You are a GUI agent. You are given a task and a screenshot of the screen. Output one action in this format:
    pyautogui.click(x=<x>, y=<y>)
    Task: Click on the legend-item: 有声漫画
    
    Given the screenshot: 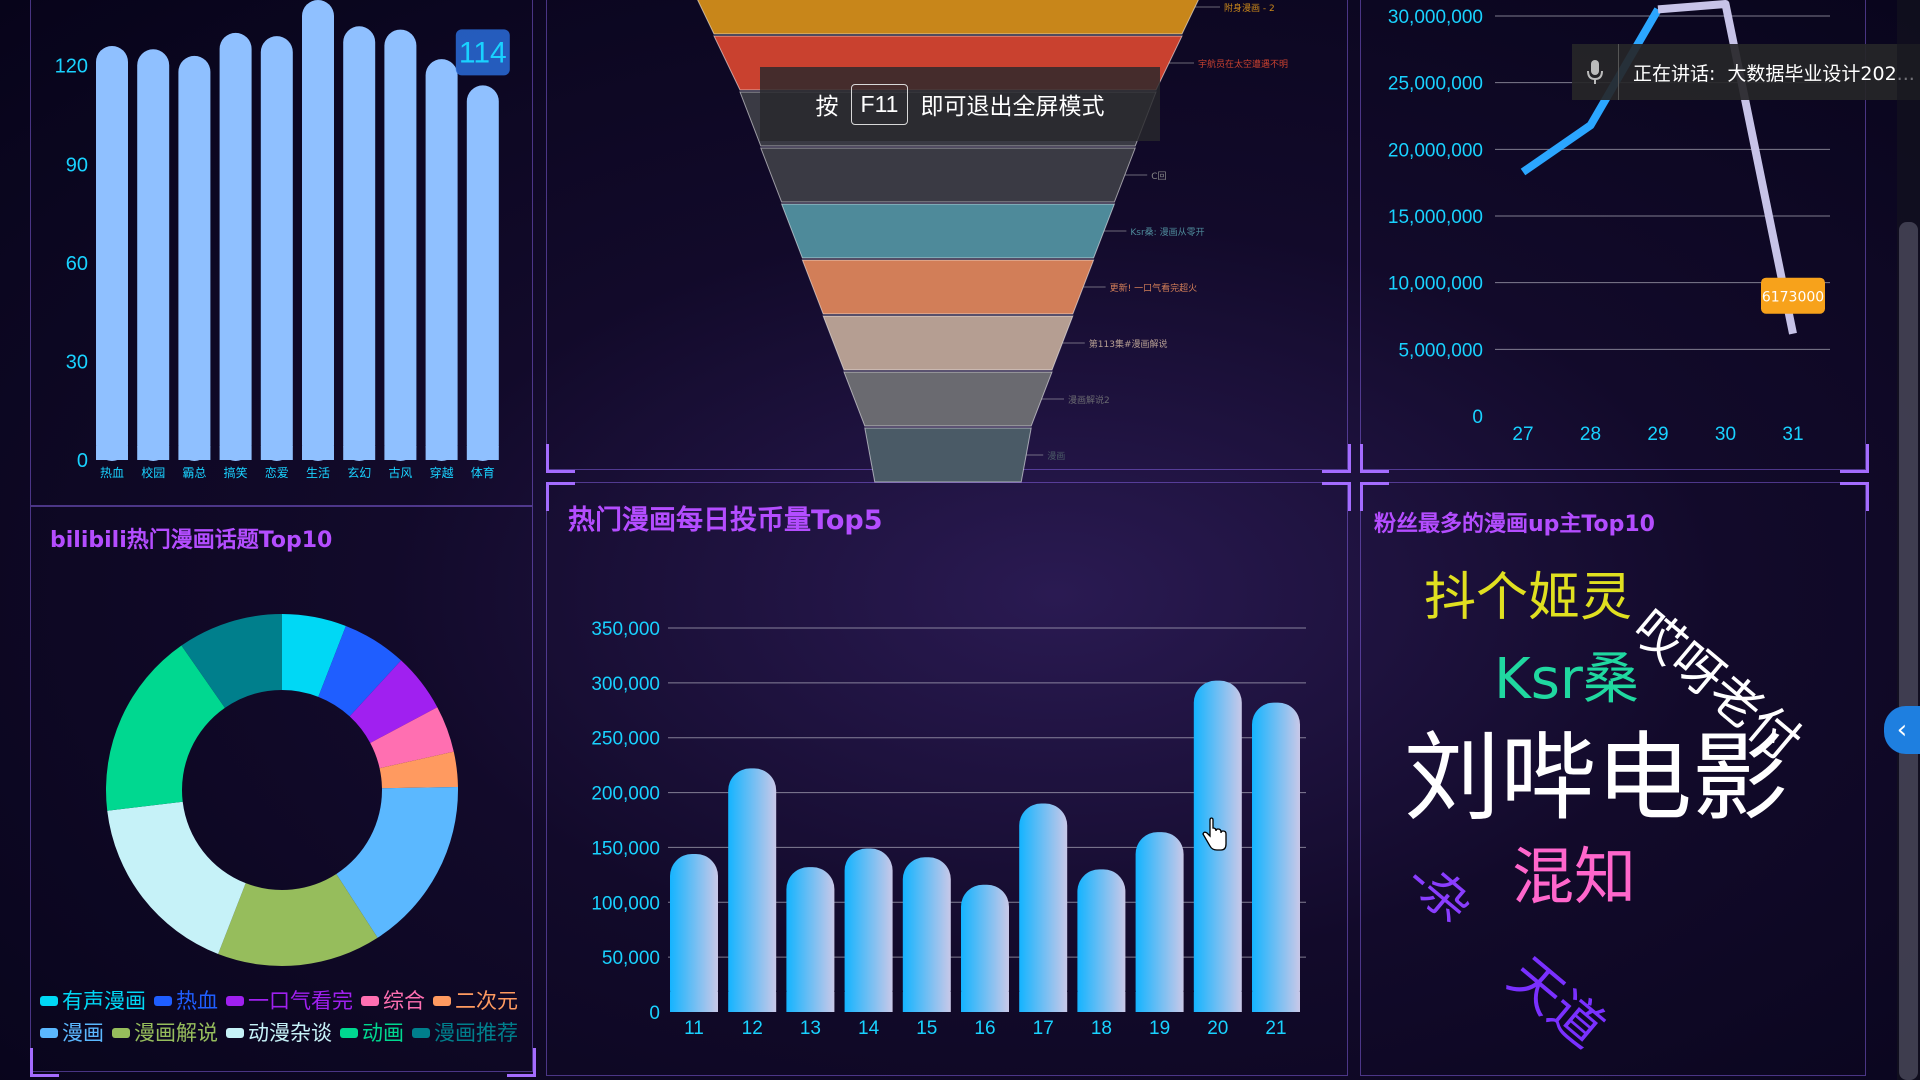 What is the action you would take?
    pyautogui.click(x=93, y=1001)
    